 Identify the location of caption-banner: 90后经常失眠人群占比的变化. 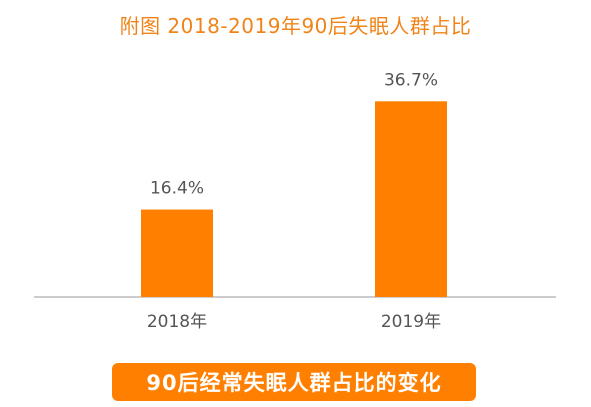
(294, 382).